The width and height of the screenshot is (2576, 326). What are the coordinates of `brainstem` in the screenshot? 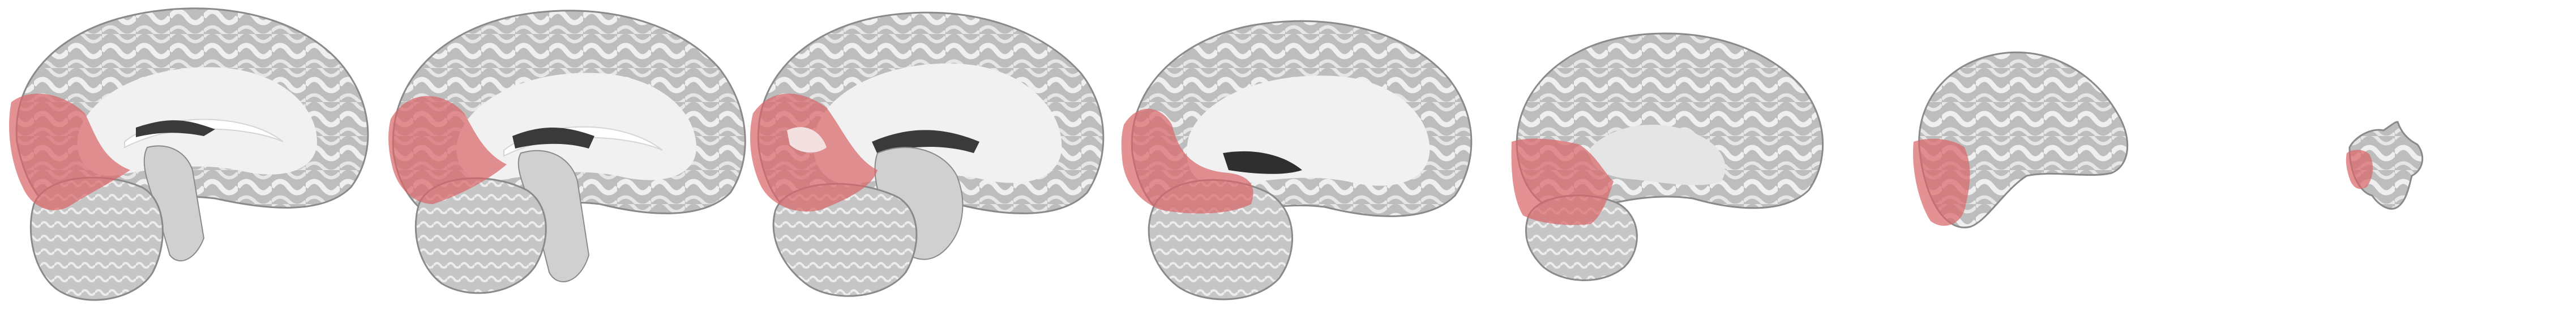 It's located at (174, 203).